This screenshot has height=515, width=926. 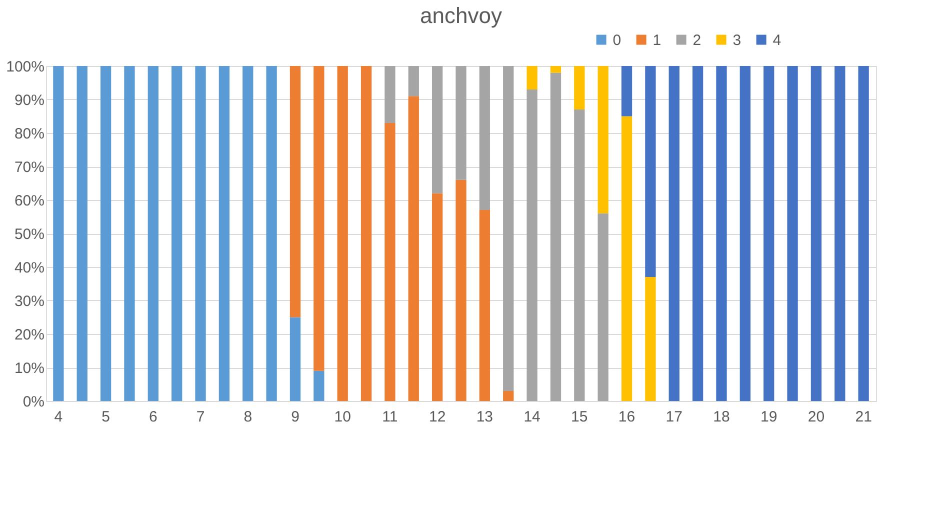 What do you see at coordinates (33, 402) in the screenshot?
I see `y-tick-label: 0%` at bounding box center [33, 402].